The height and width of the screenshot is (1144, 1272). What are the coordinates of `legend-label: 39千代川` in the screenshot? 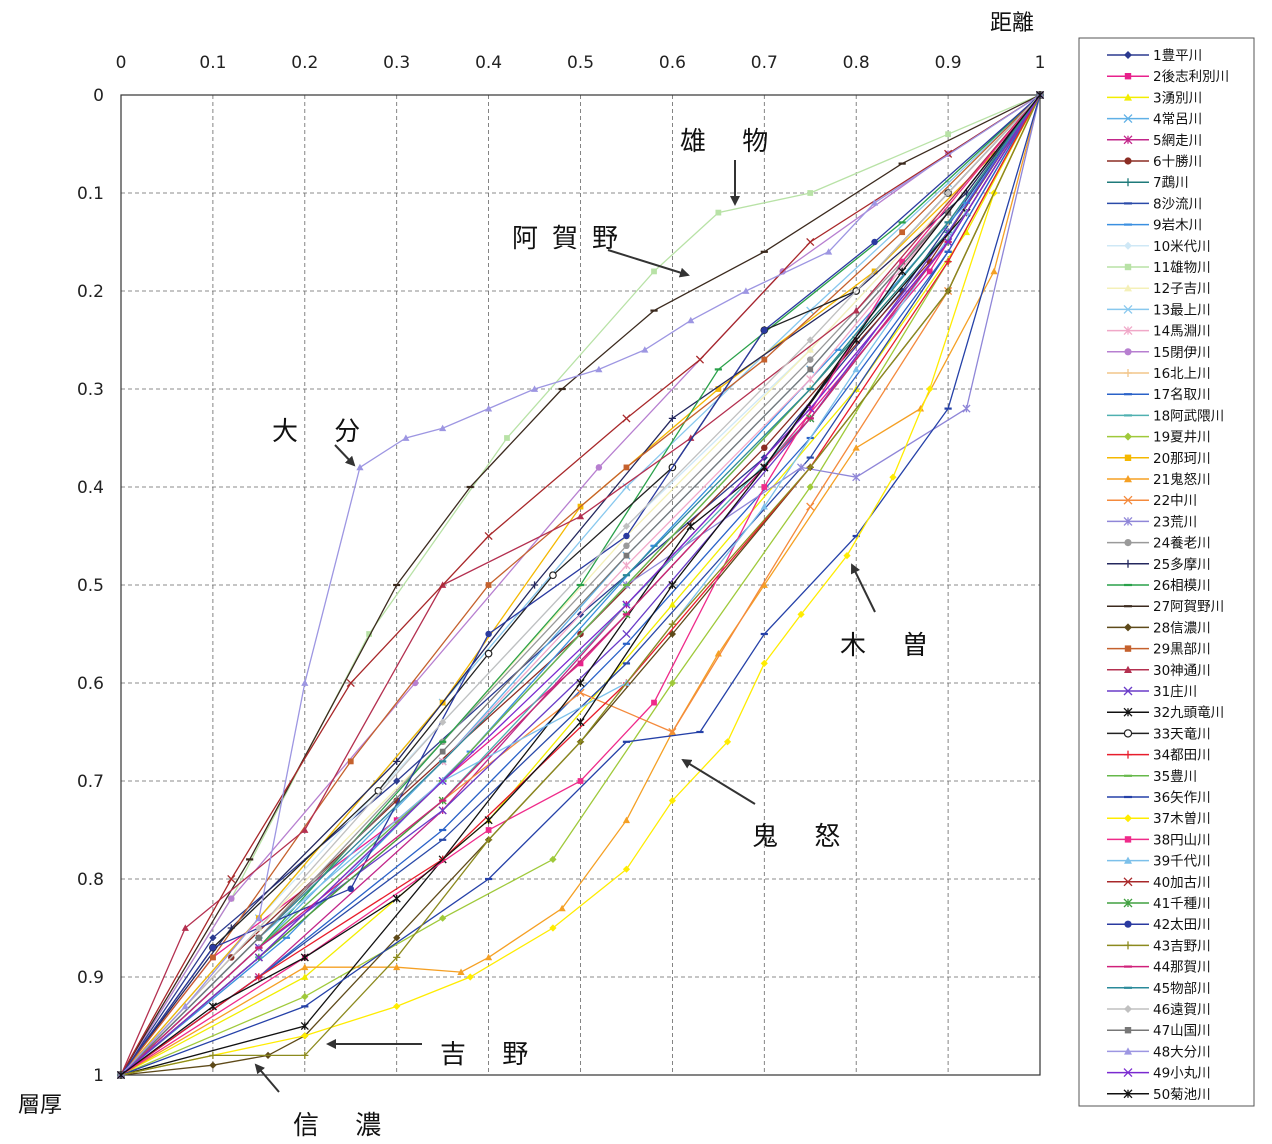 It's located at (1182, 862).